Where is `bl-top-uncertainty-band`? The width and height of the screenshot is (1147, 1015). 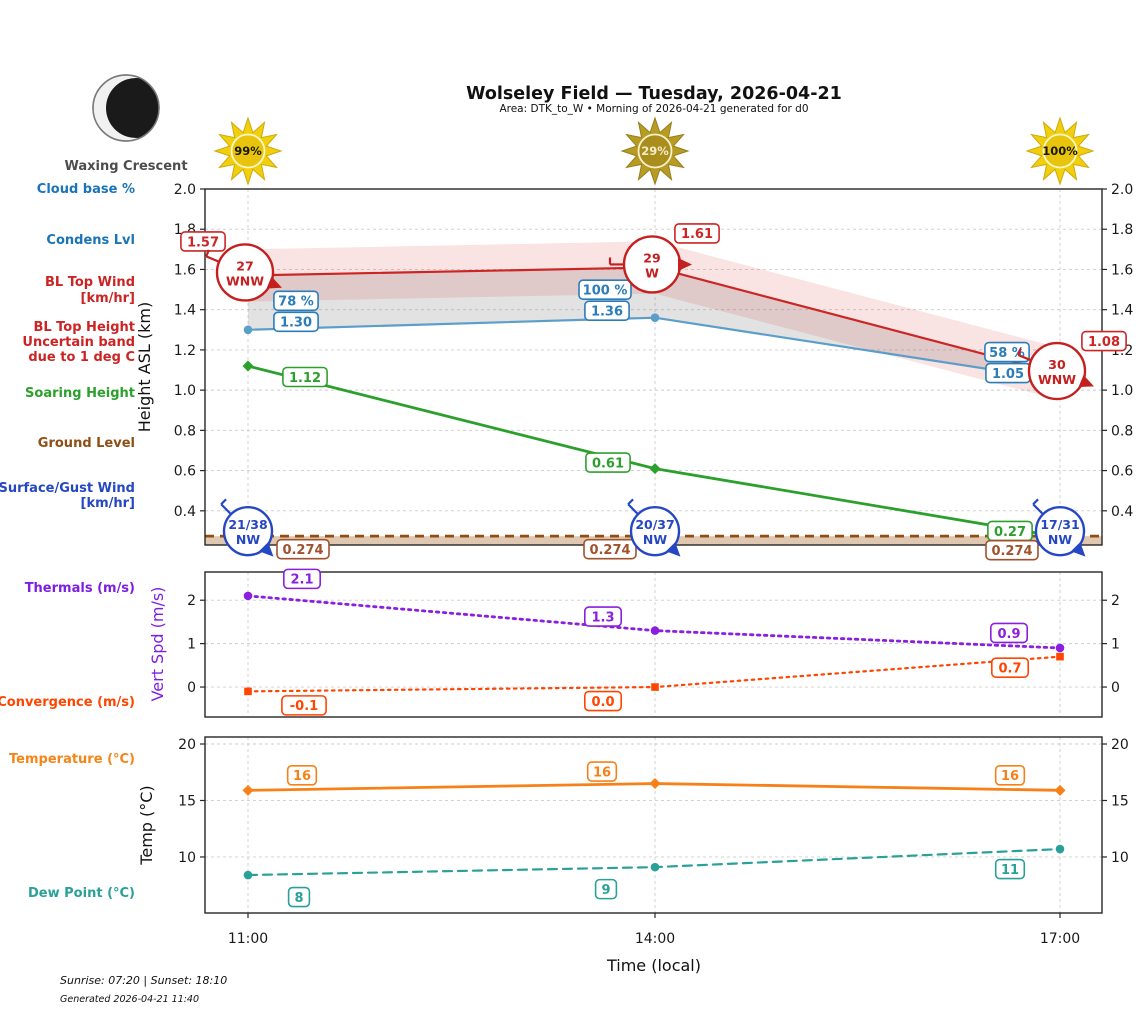
bl-top-uncertainty-band is located at coordinates (654, 321).